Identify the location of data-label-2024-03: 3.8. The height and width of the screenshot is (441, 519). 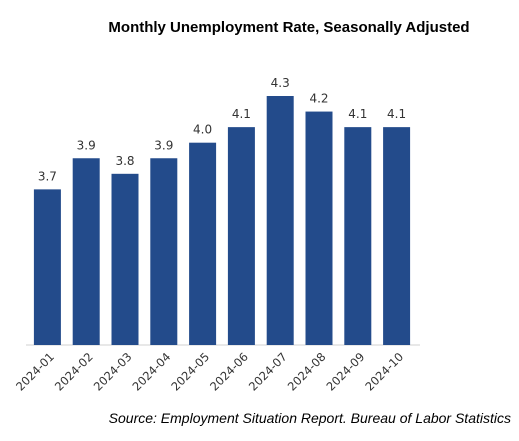
(124, 161).